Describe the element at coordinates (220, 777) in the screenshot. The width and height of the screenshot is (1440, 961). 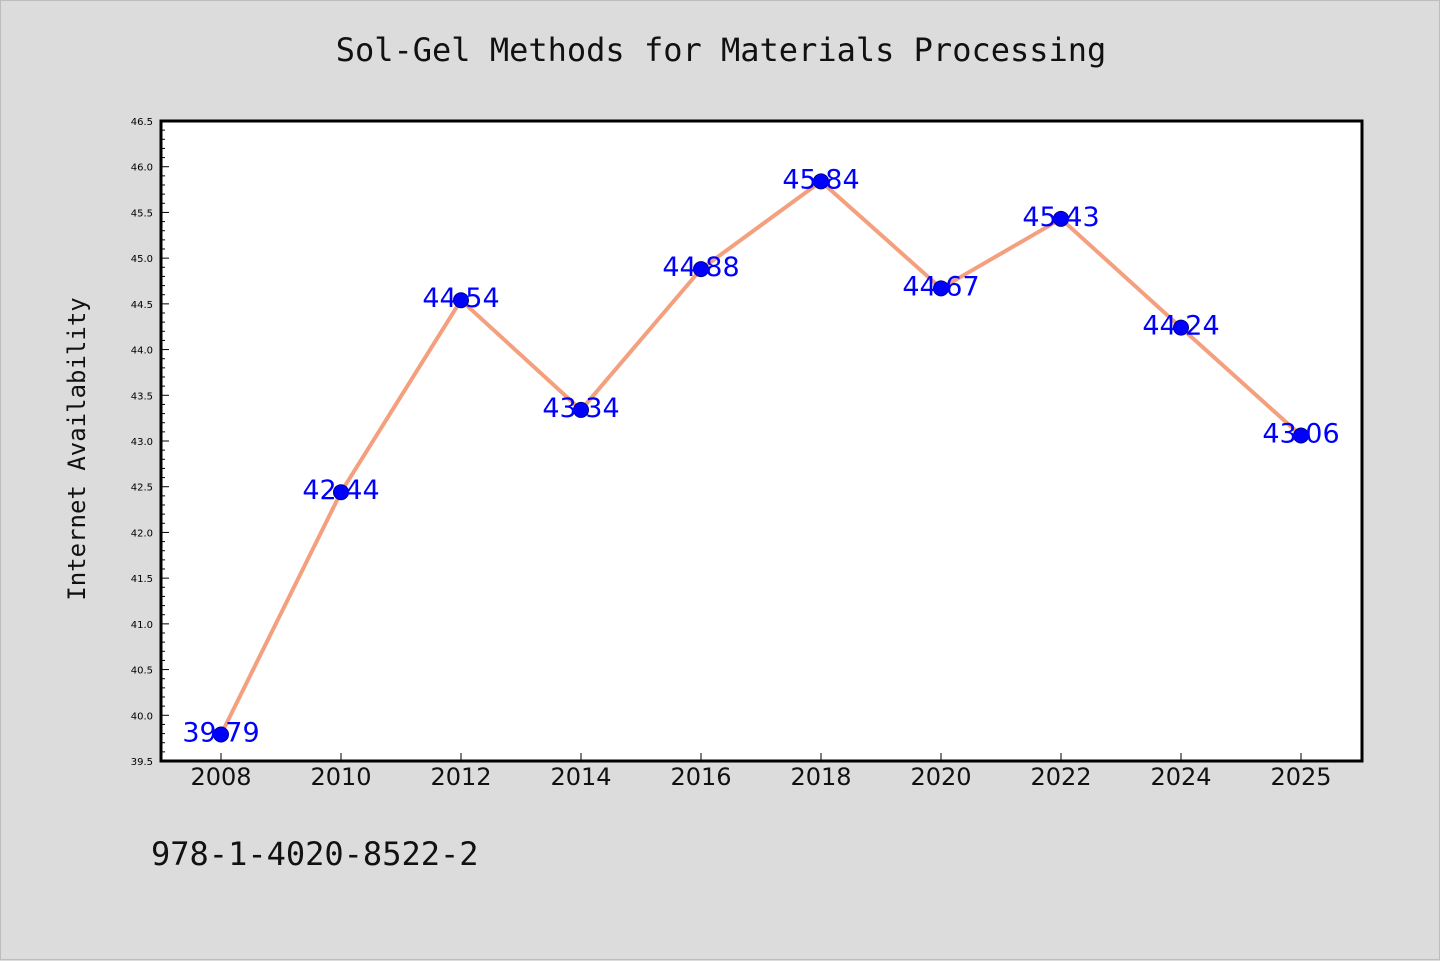
I see `x-tick-label: 2008` at that location.